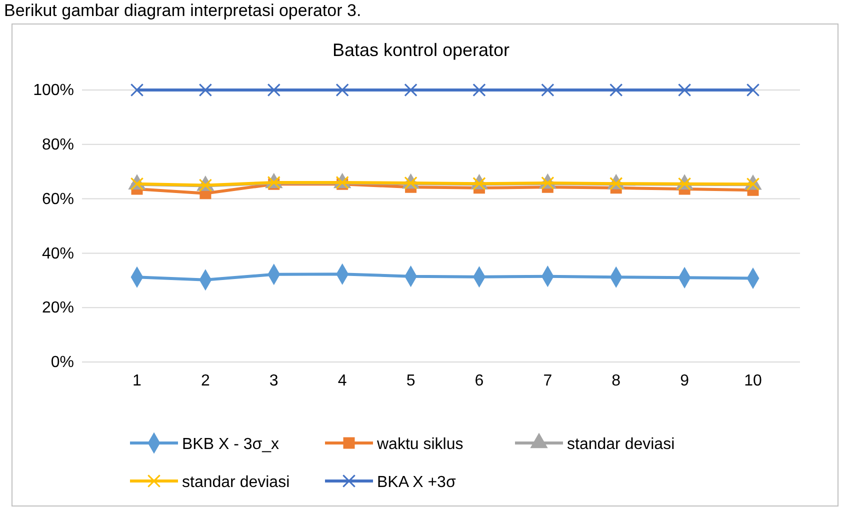 Image resolution: width=842 pixels, height=509 pixels. Describe the element at coordinates (273, 381) in the screenshot. I see `x-tick-label: 3` at that location.